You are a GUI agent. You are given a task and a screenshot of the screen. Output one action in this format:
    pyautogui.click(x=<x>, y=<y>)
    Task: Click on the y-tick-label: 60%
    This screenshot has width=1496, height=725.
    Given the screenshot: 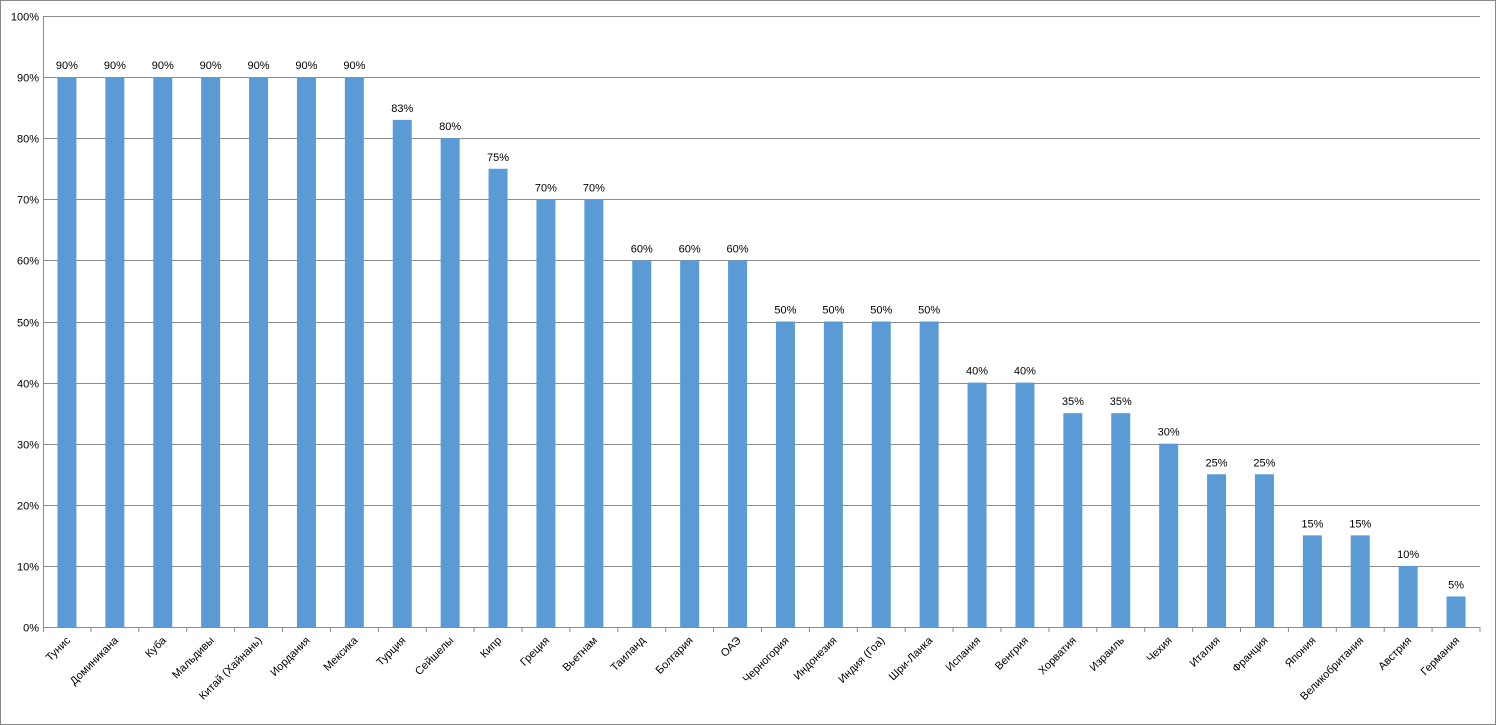 What is the action you would take?
    pyautogui.click(x=28, y=262)
    